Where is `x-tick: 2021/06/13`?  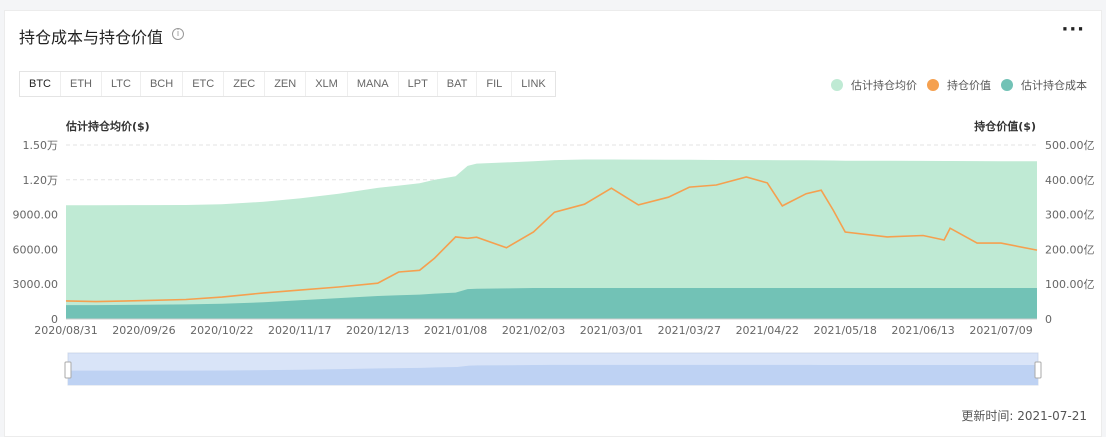
x-tick: 2021/06/13 is located at coordinates (922, 330).